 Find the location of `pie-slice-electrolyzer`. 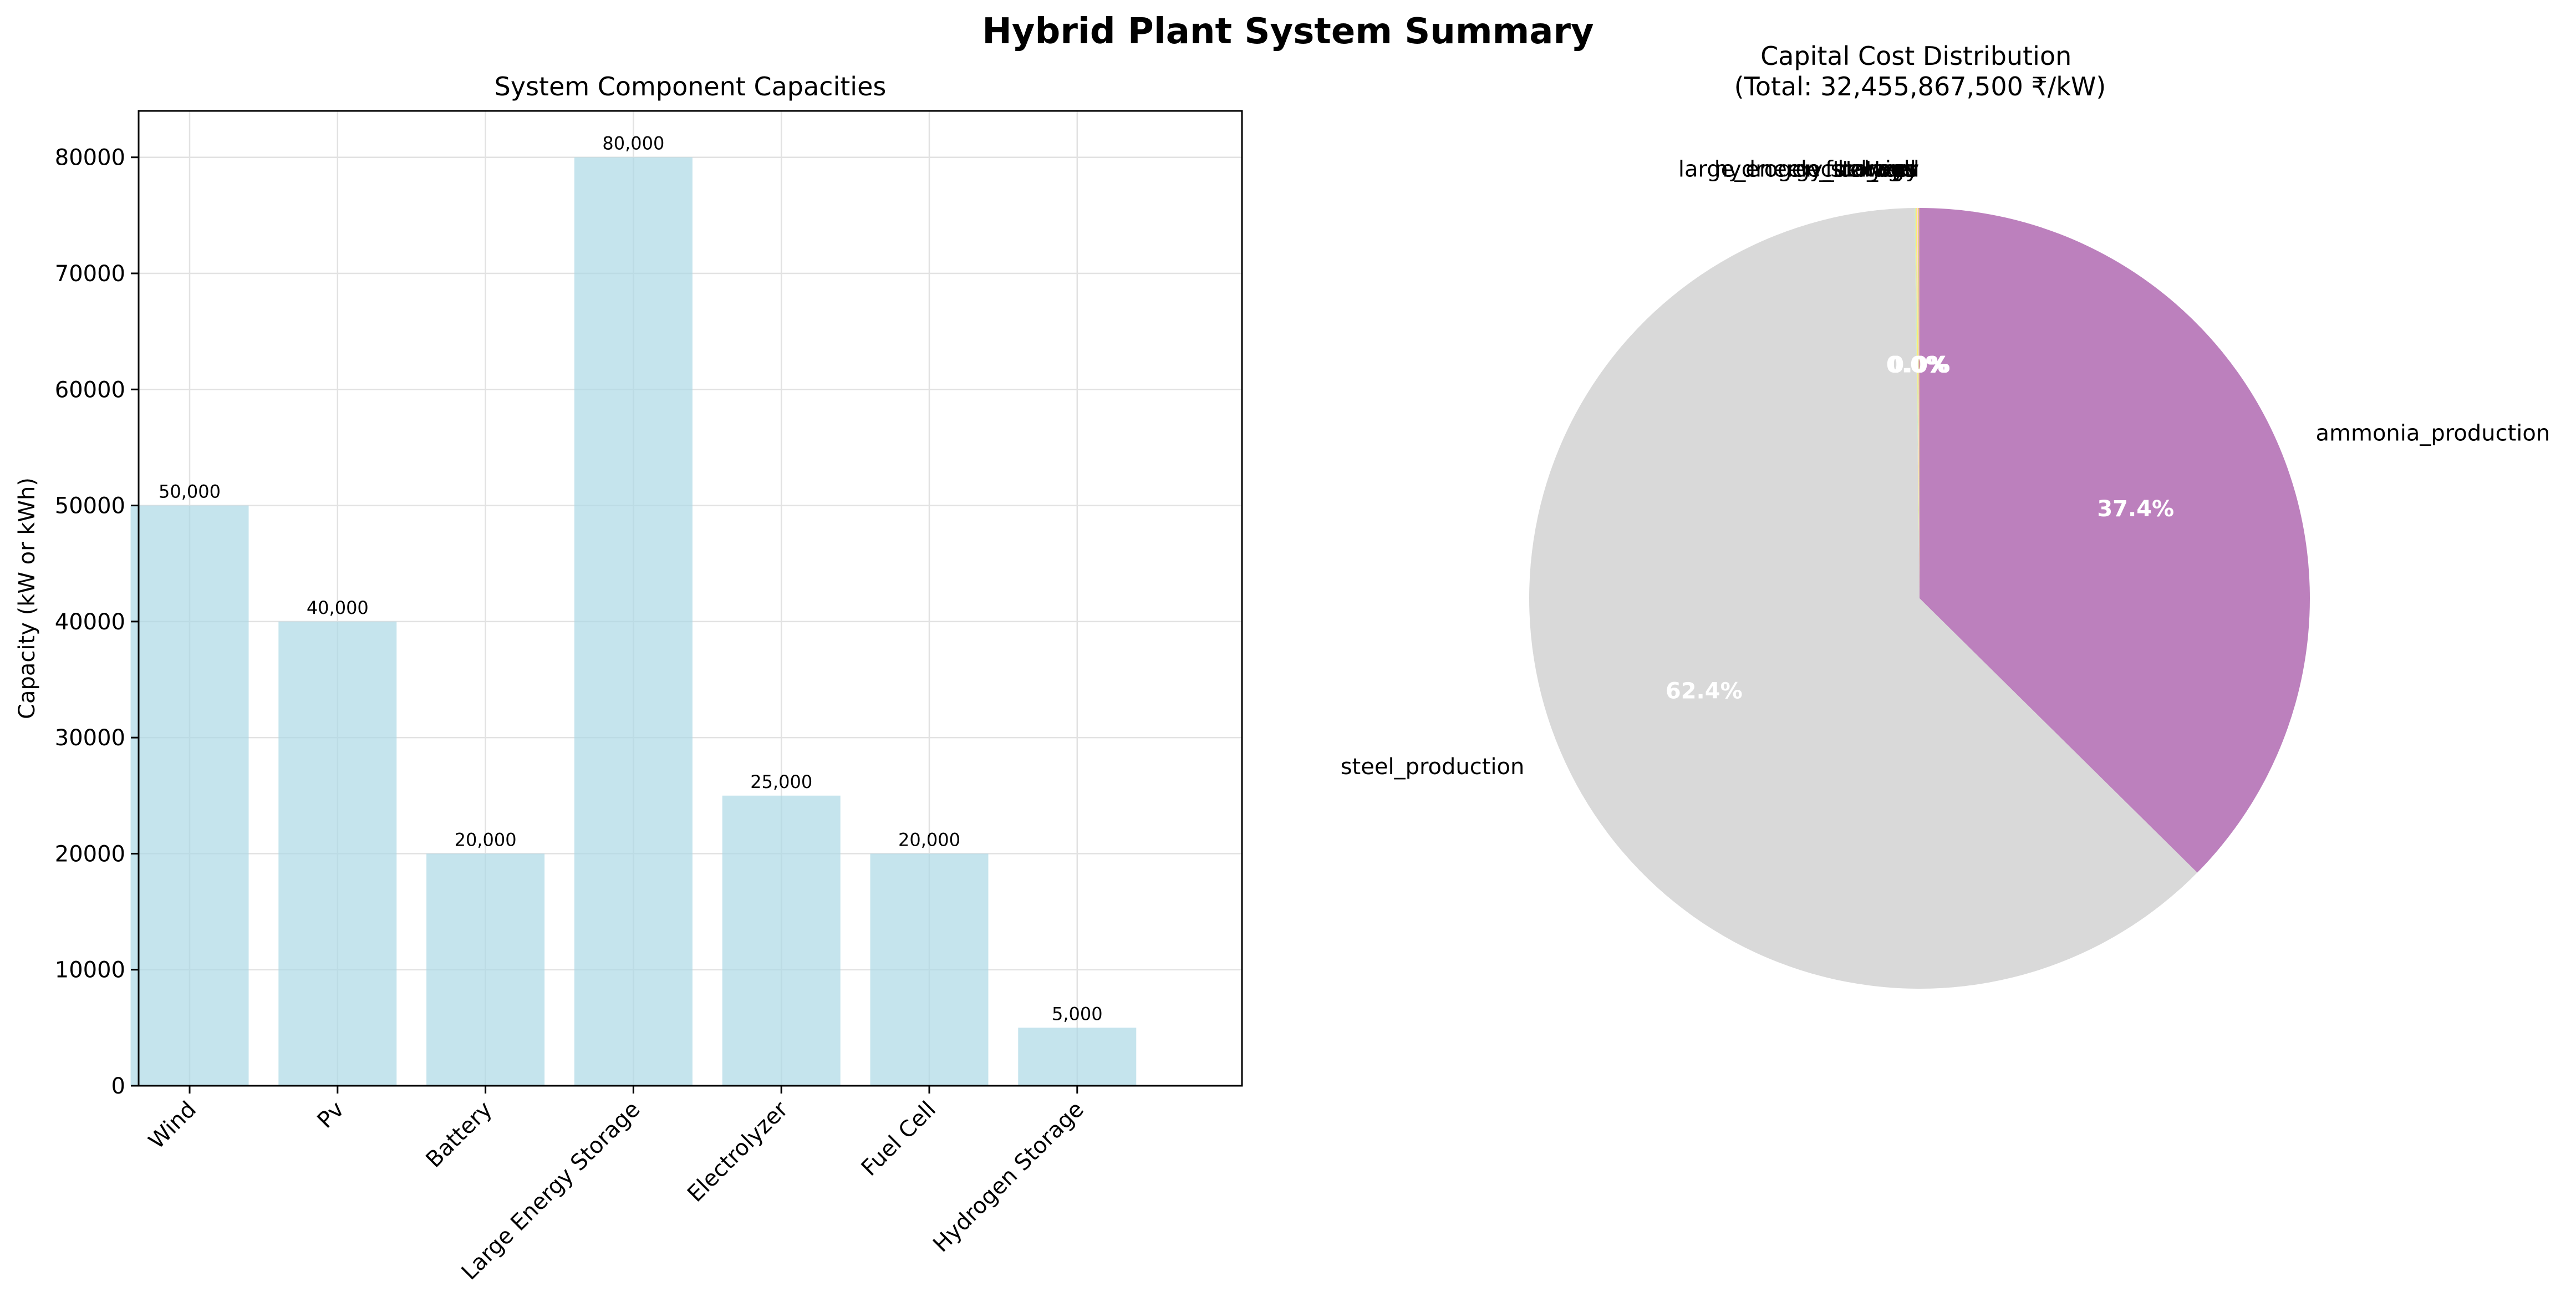

pie-slice-electrolyzer is located at coordinates (1919, 403).